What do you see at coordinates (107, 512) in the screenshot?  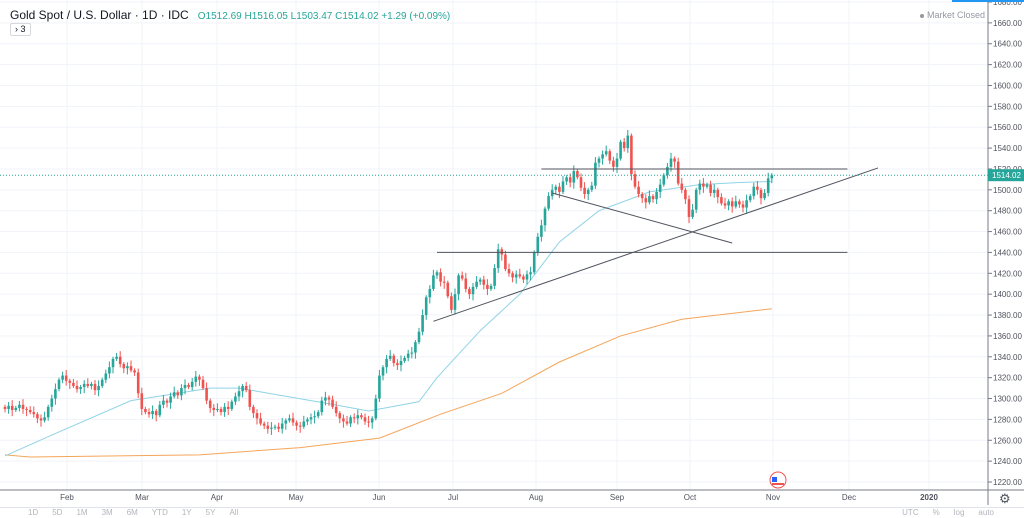 I see `range-button-3m: 3M` at bounding box center [107, 512].